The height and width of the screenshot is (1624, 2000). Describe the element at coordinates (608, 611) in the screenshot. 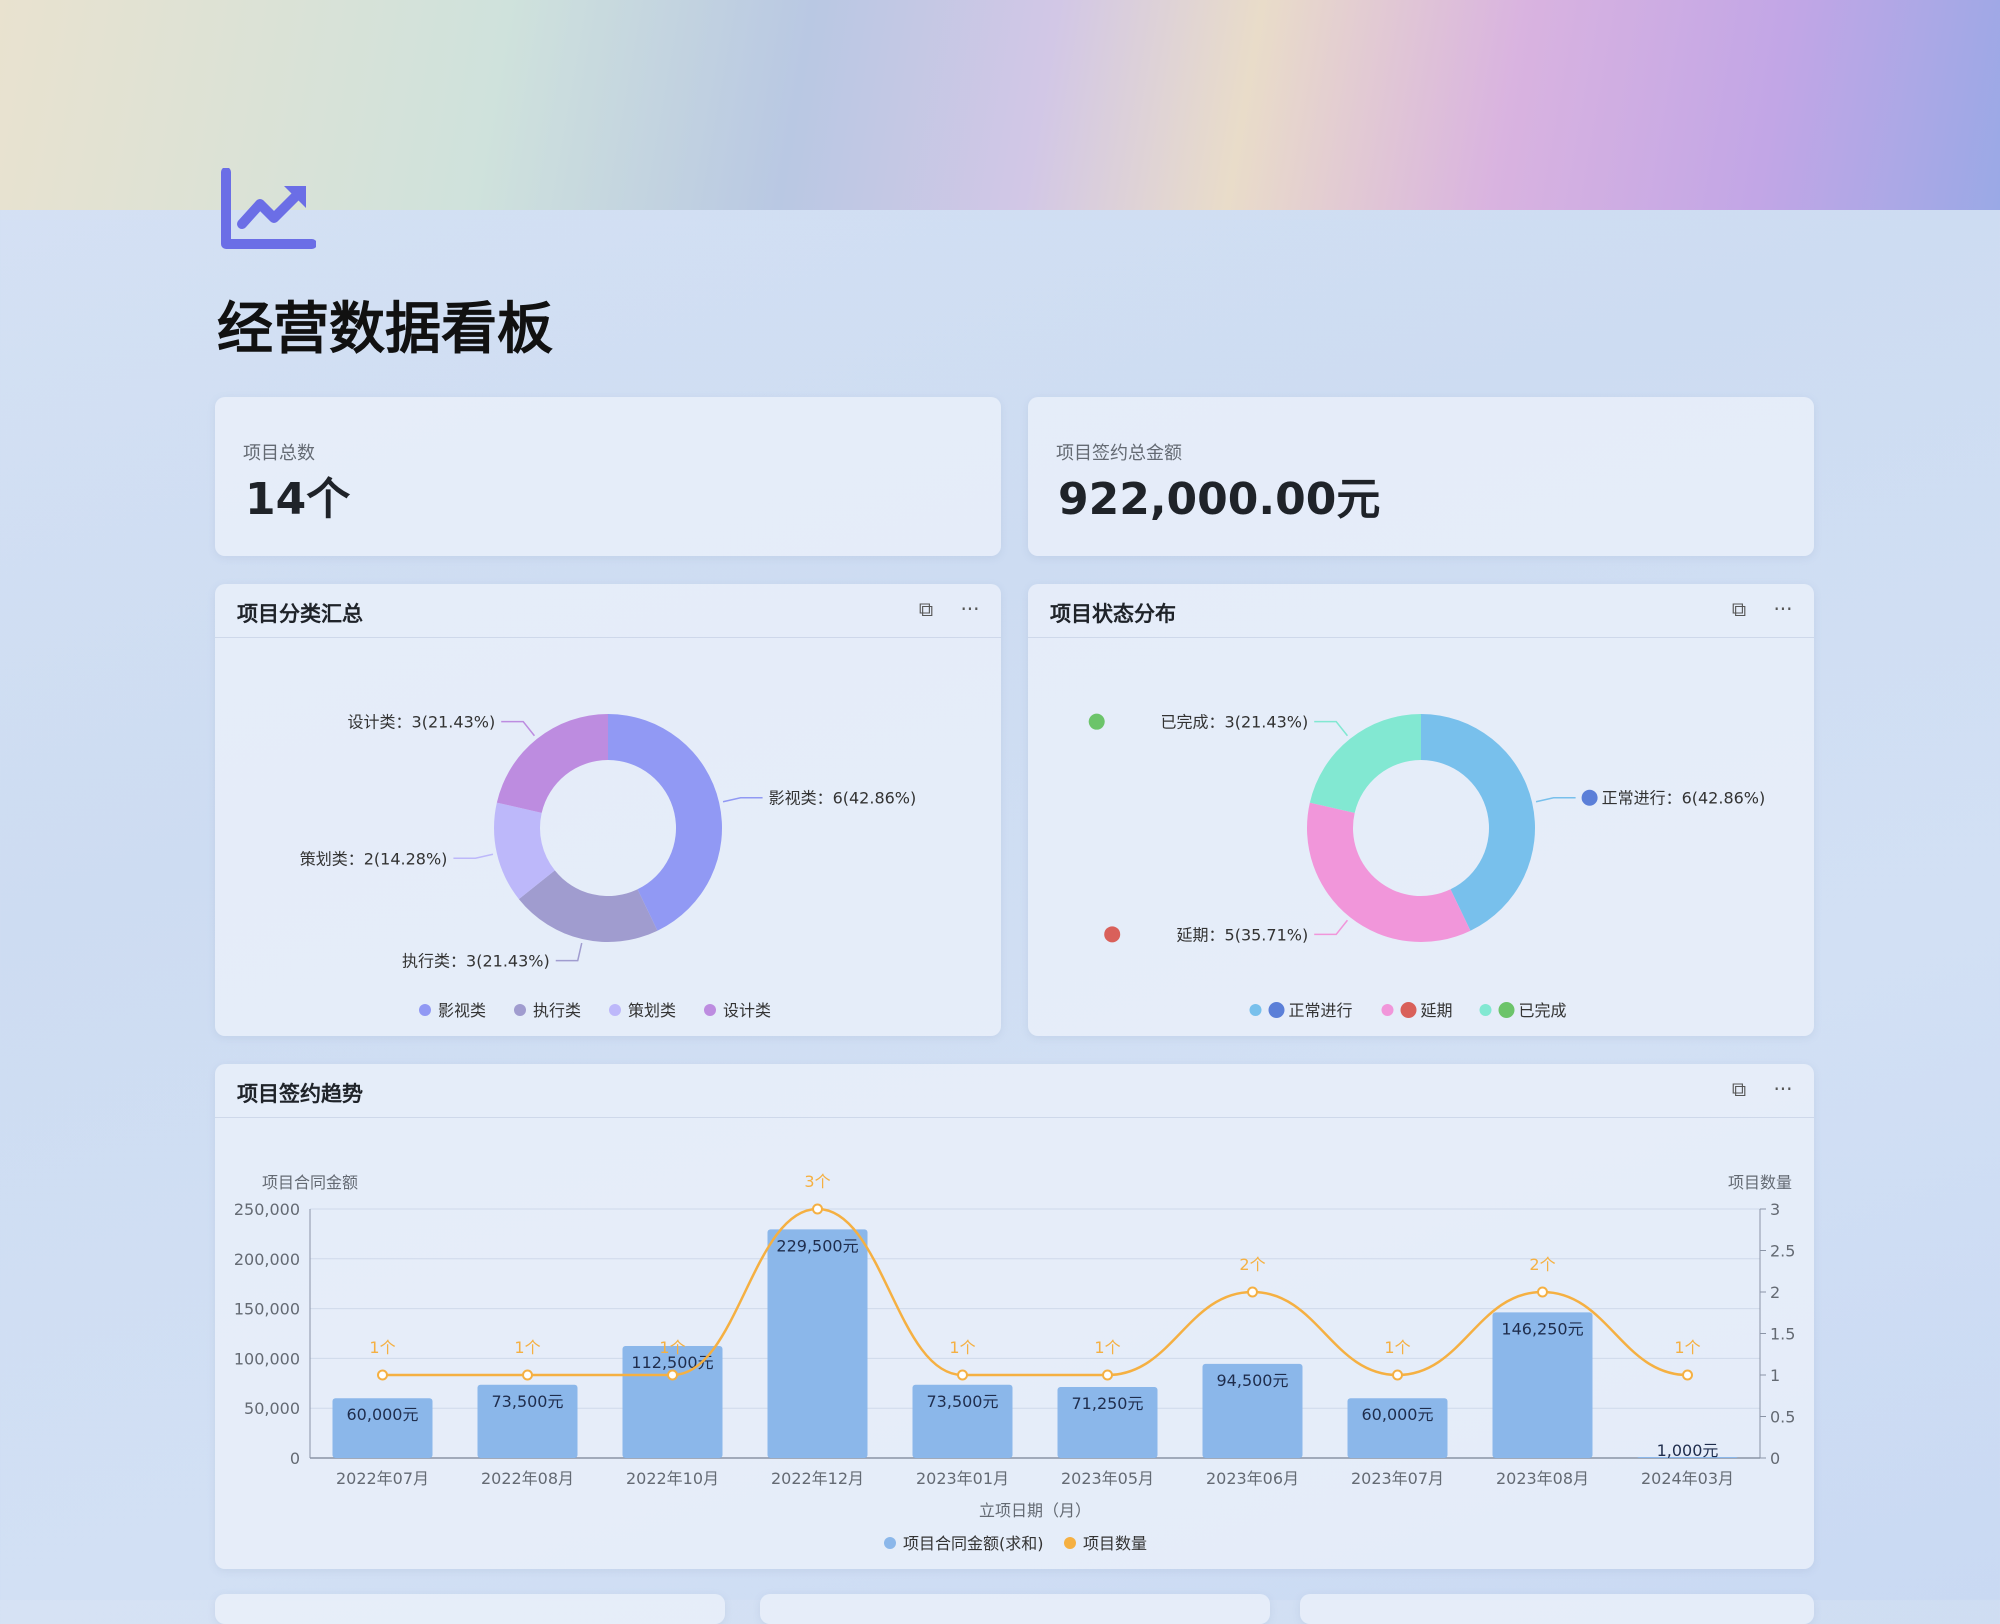

I see `card-header: 项目分类汇总 ⧉ ···` at that location.